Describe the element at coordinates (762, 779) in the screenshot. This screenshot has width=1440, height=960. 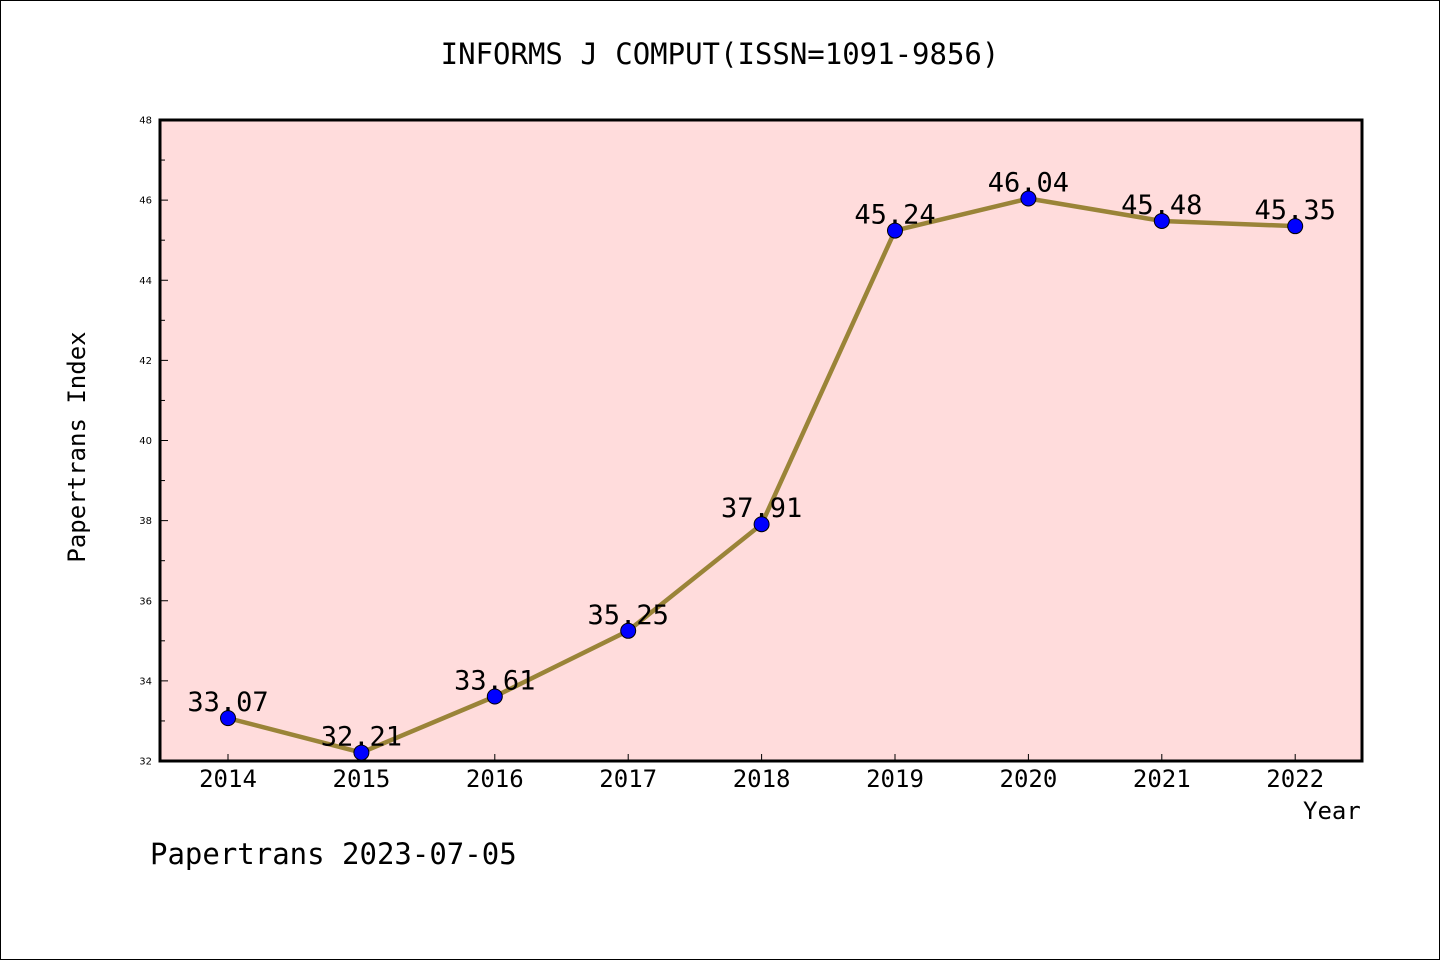
I see `x-tick-label: 2018` at that location.